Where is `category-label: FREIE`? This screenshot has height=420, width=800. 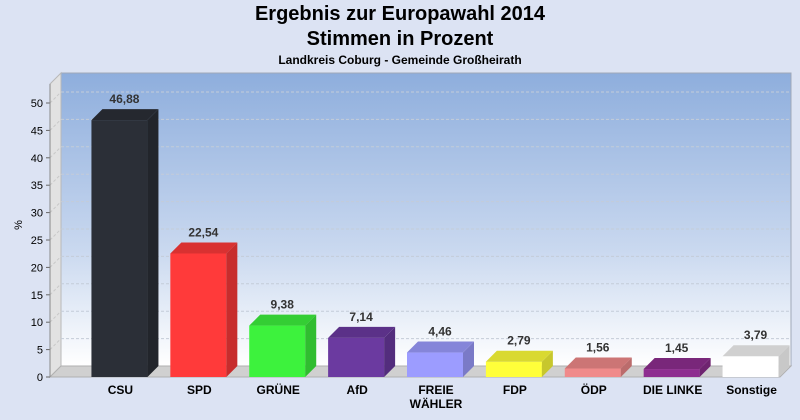 category-label: FREIE is located at coordinates (435, 390).